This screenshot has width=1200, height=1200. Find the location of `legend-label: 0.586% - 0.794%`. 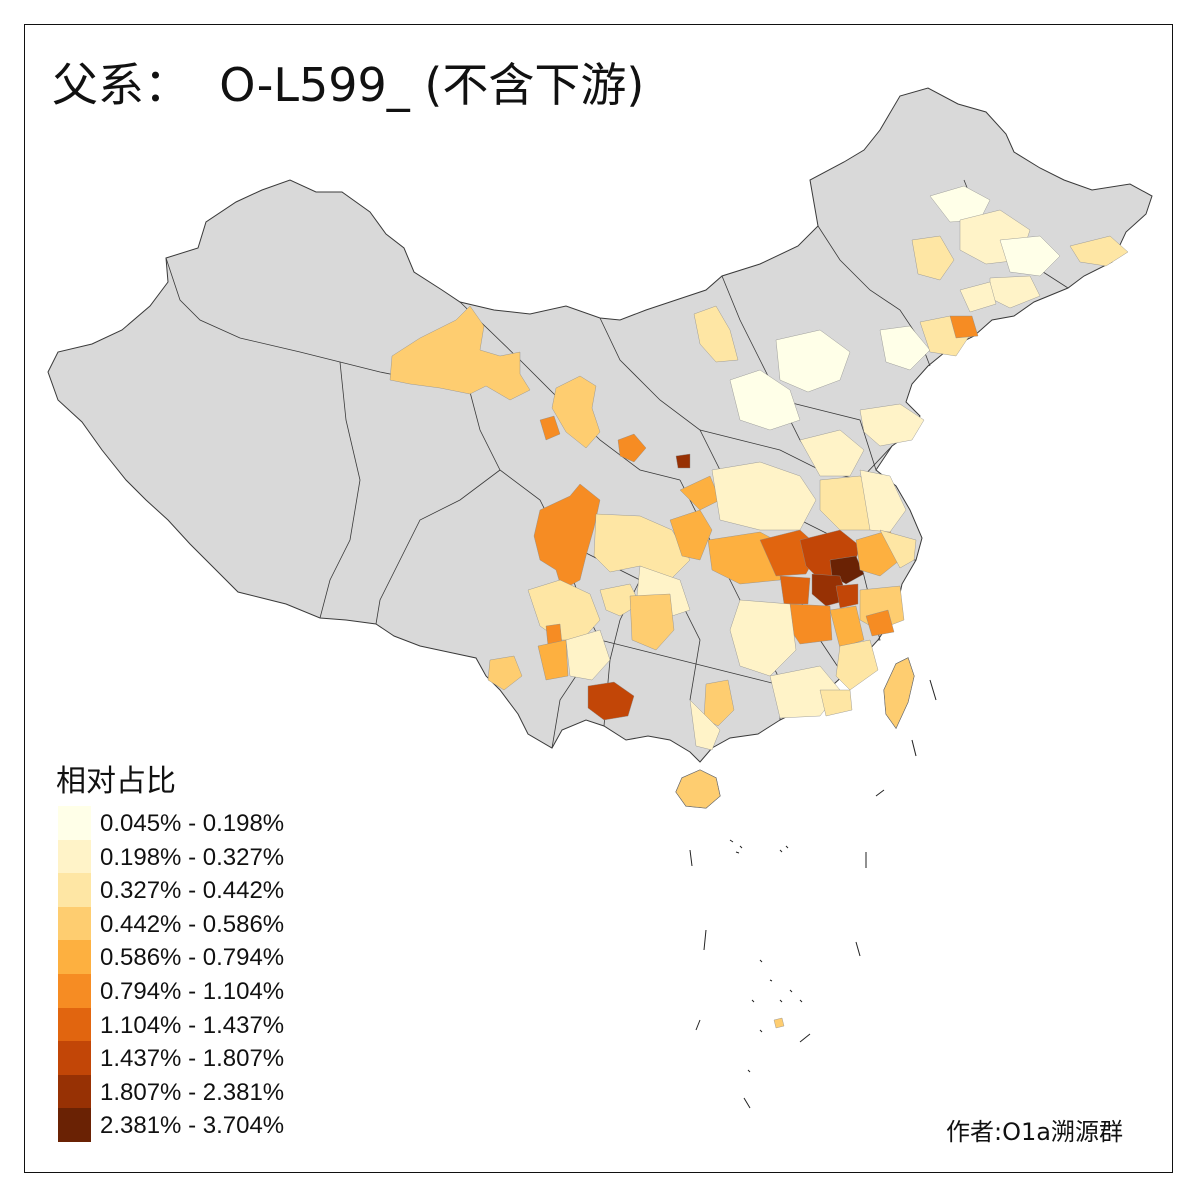

legend-label: 0.586% - 0.794% is located at coordinates (192, 958).